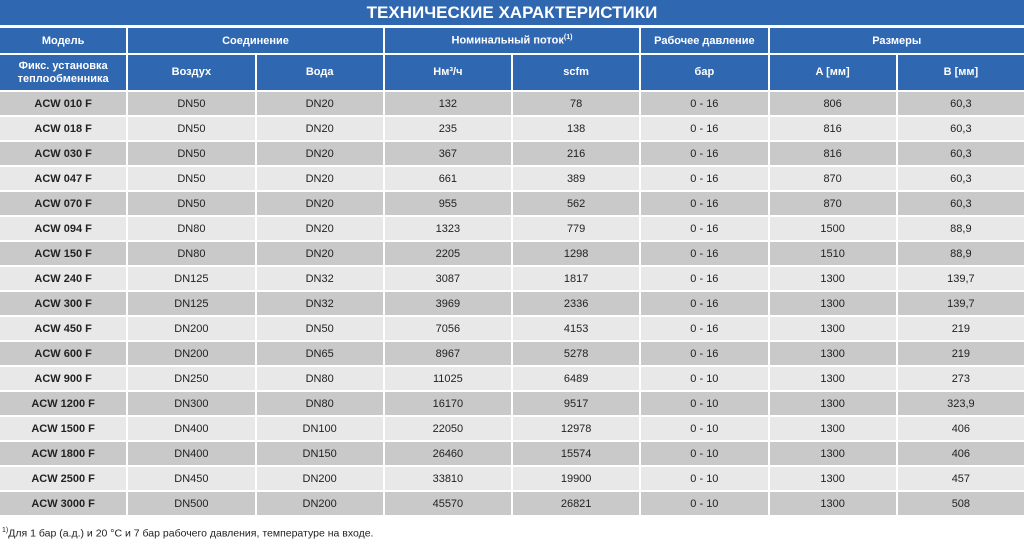  What do you see at coordinates (63, 303) in the screenshot?
I see `model-cell: ACW 300 F` at bounding box center [63, 303].